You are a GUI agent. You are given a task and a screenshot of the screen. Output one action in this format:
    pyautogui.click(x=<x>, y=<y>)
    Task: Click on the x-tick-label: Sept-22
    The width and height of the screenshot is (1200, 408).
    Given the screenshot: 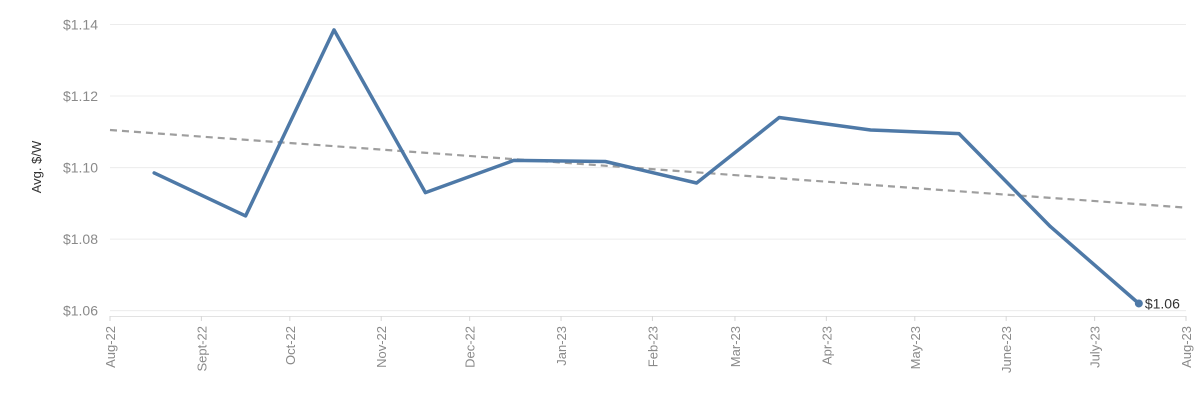 What is the action you would take?
    pyautogui.click(x=201, y=349)
    